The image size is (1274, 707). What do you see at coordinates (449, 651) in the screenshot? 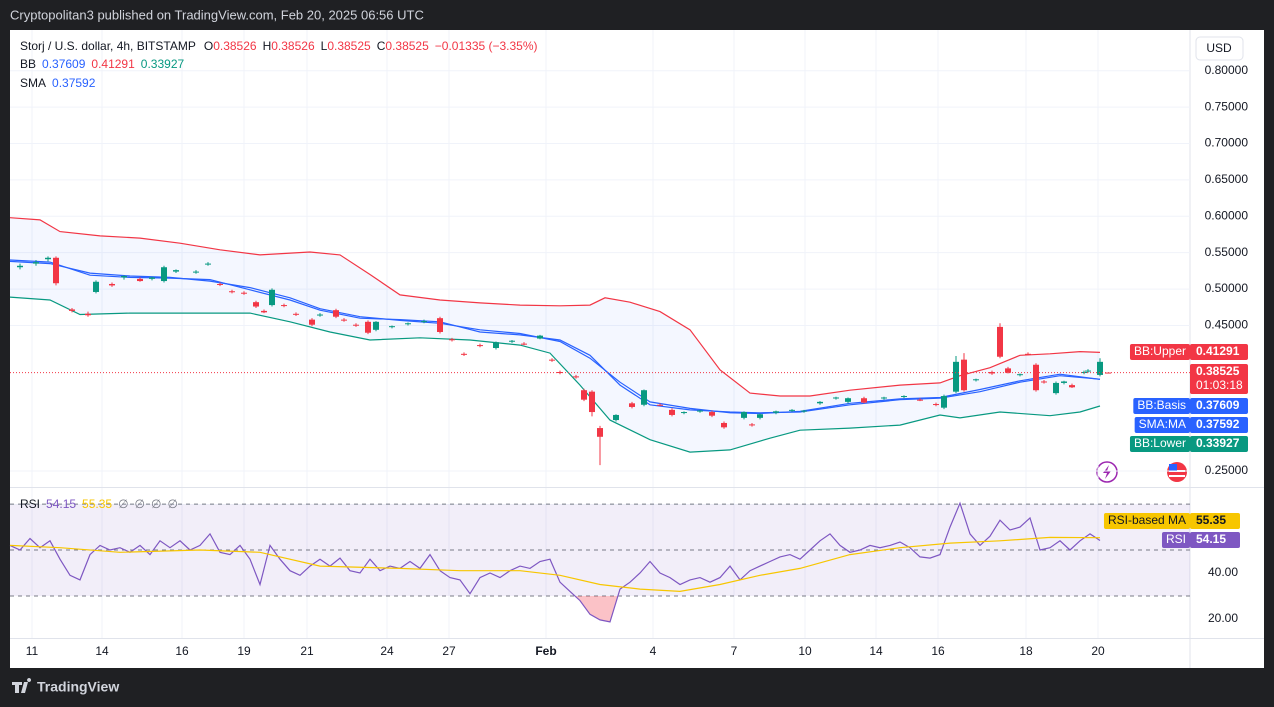
I see `x-tick-label: 27` at bounding box center [449, 651].